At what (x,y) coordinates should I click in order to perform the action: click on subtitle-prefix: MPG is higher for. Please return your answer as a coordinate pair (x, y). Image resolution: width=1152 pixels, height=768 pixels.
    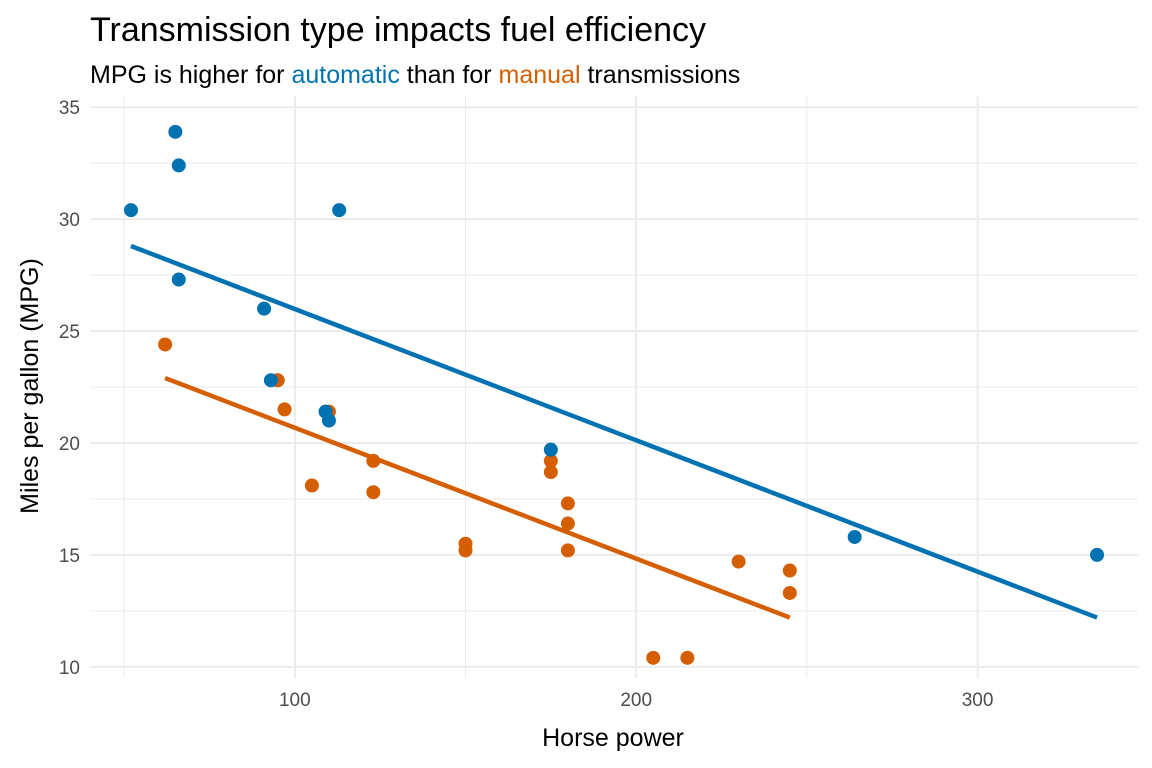
    Looking at the image, I should click on (191, 75).